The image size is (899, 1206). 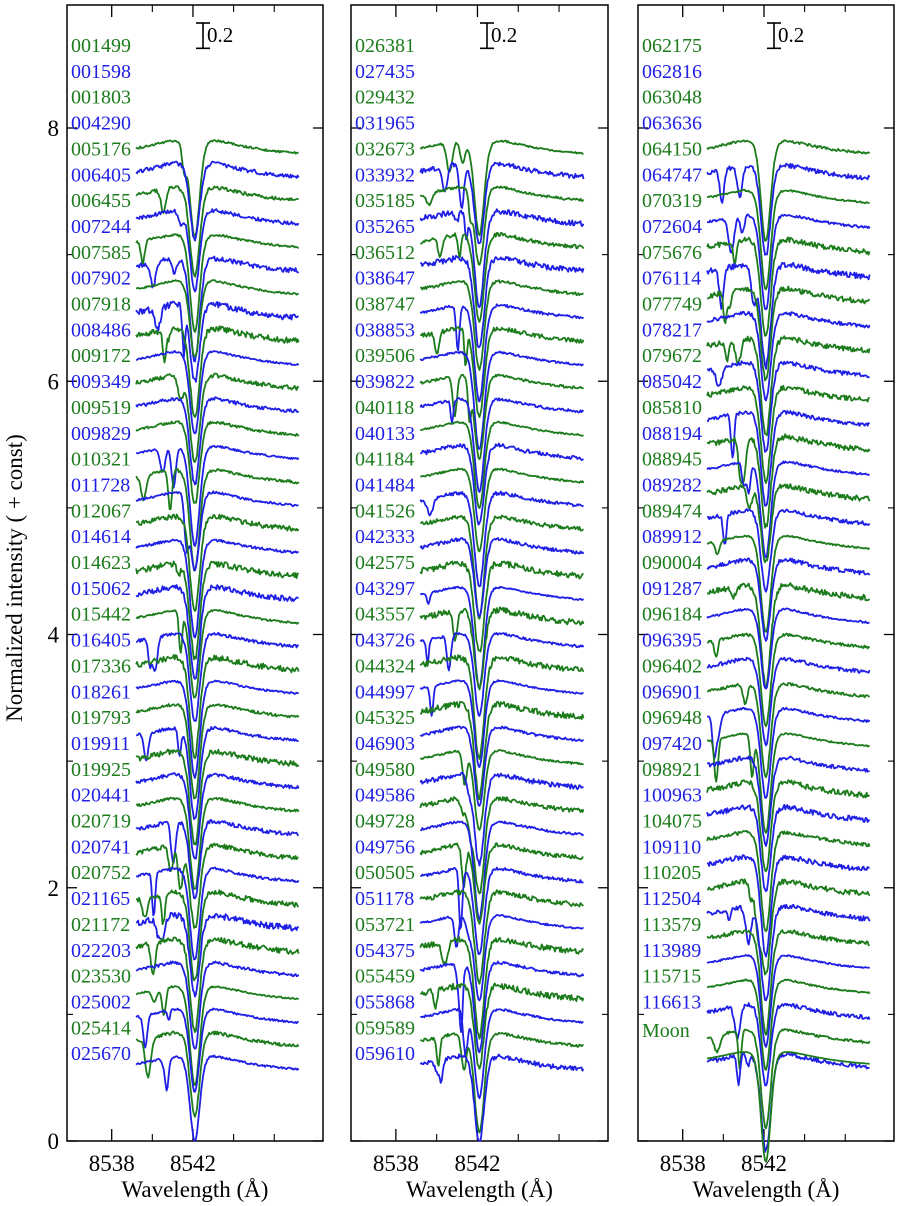 What do you see at coordinates (672, 511) in the screenshot?
I see `spectrum-label: 089474` at bounding box center [672, 511].